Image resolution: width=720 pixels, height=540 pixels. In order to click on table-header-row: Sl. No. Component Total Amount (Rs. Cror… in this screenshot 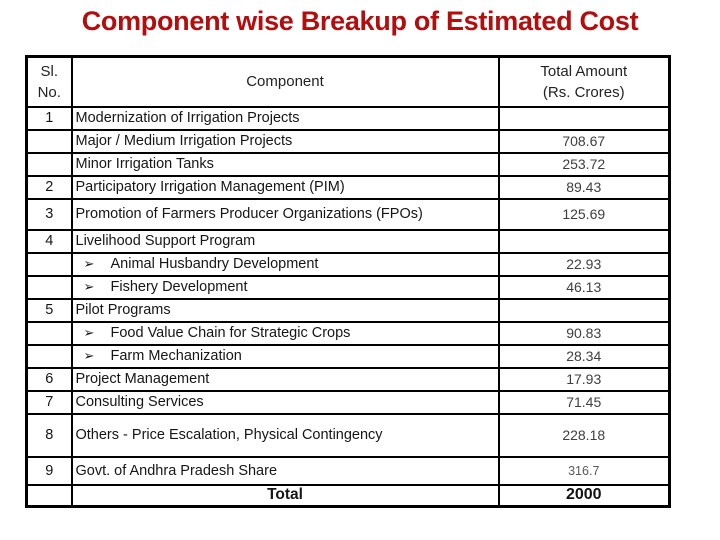, I will do `click(348, 81)`.